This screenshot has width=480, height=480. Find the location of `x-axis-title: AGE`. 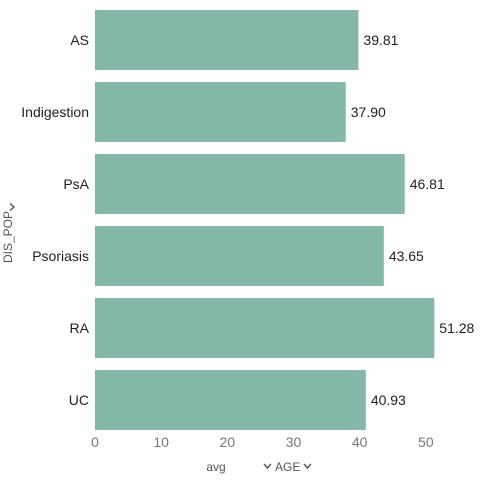

x-axis-title: AGE is located at coordinates (287, 467).